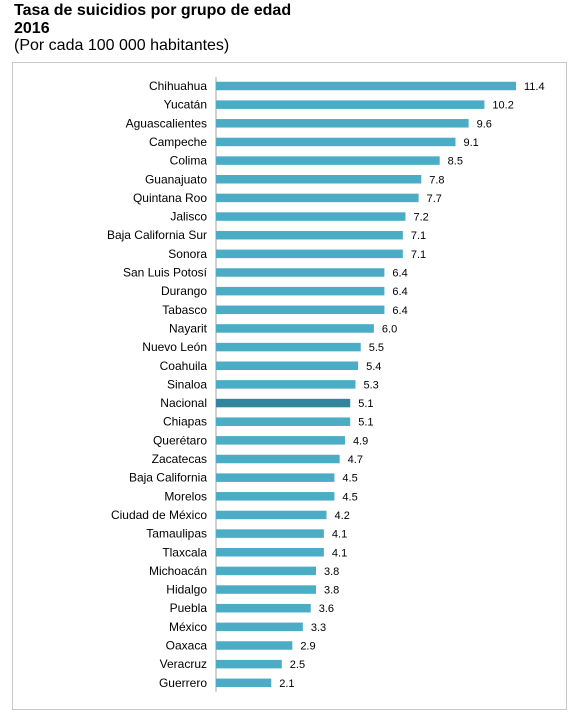 This screenshot has height=715, width=579. Describe the element at coordinates (189, 608) in the screenshot. I see `category-label: Puebla` at that location.